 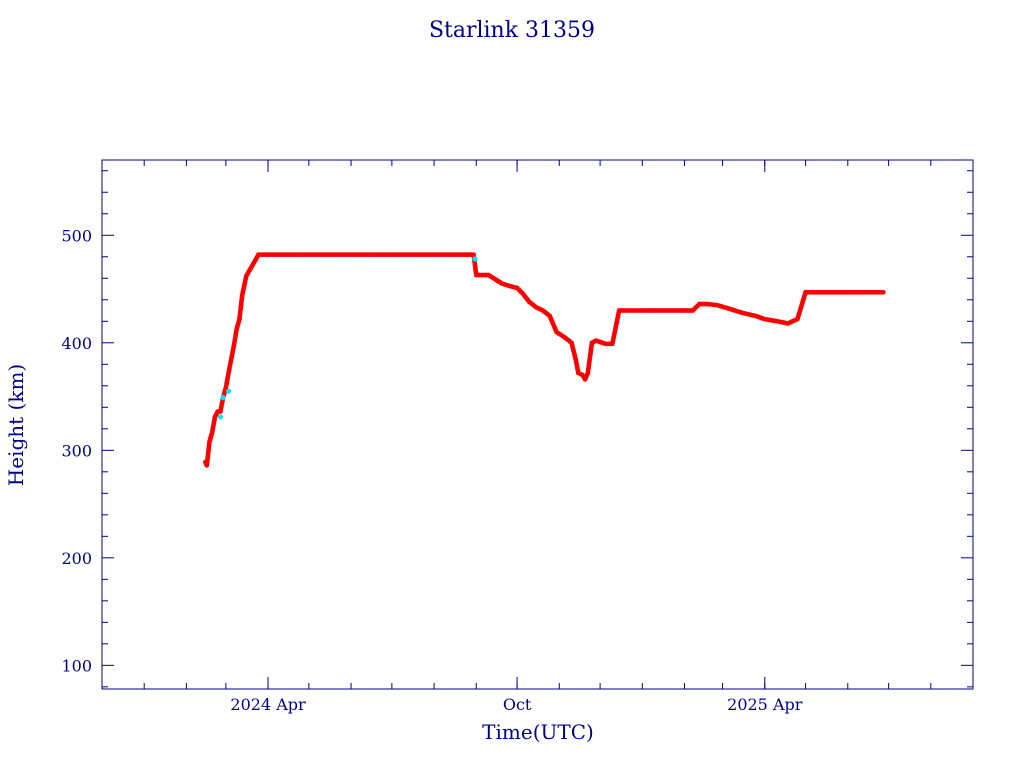 What do you see at coordinates (512, 30) in the screenshot?
I see `chart-title: Starlink 31359` at bounding box center [512, 30].